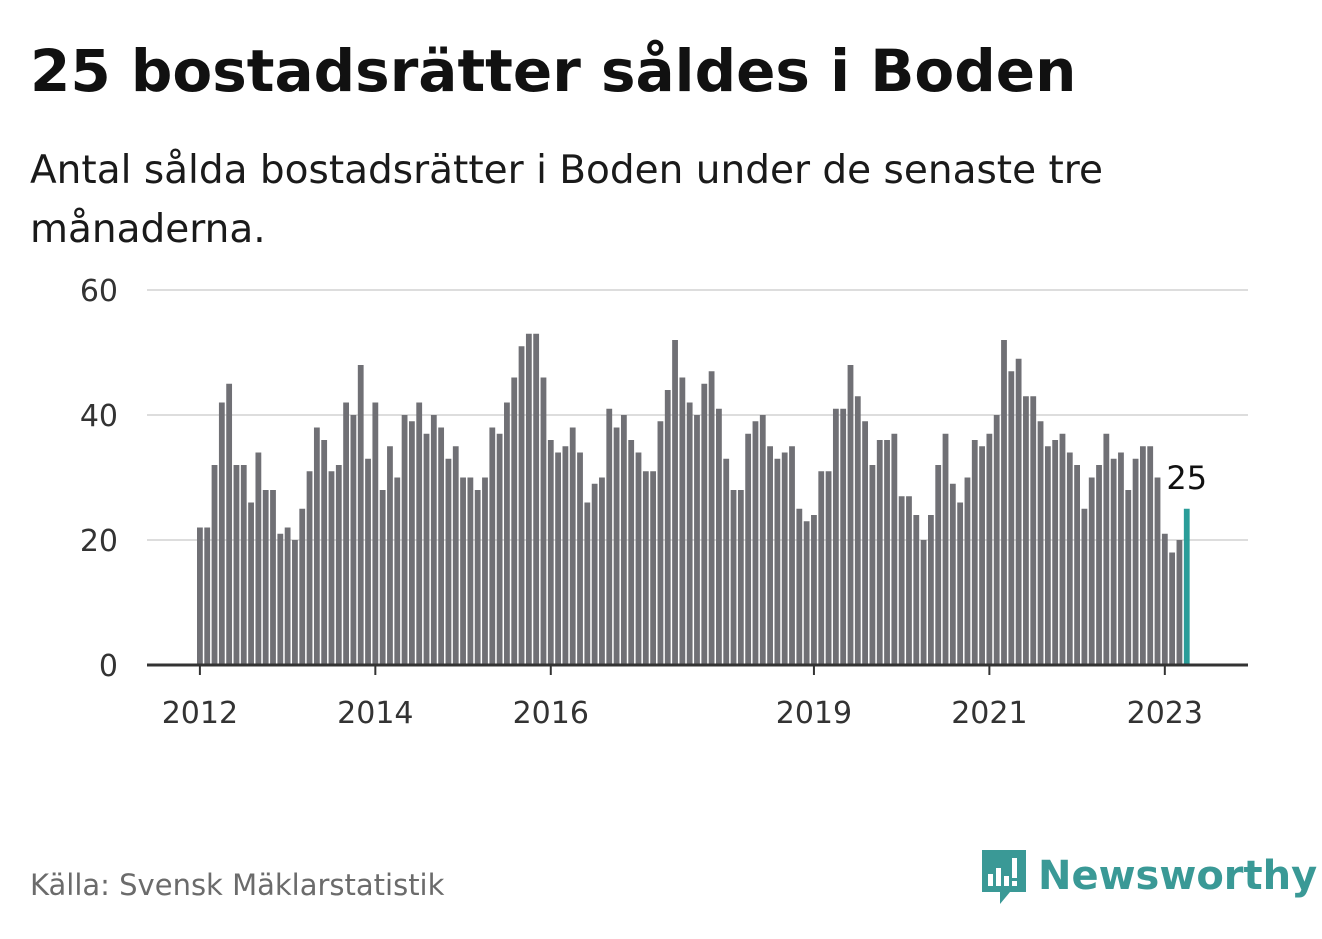 Image resolution: width=1322 pixels, height=939 pixels. I want to click on x-tick-label: 2021, so click(989, 713).